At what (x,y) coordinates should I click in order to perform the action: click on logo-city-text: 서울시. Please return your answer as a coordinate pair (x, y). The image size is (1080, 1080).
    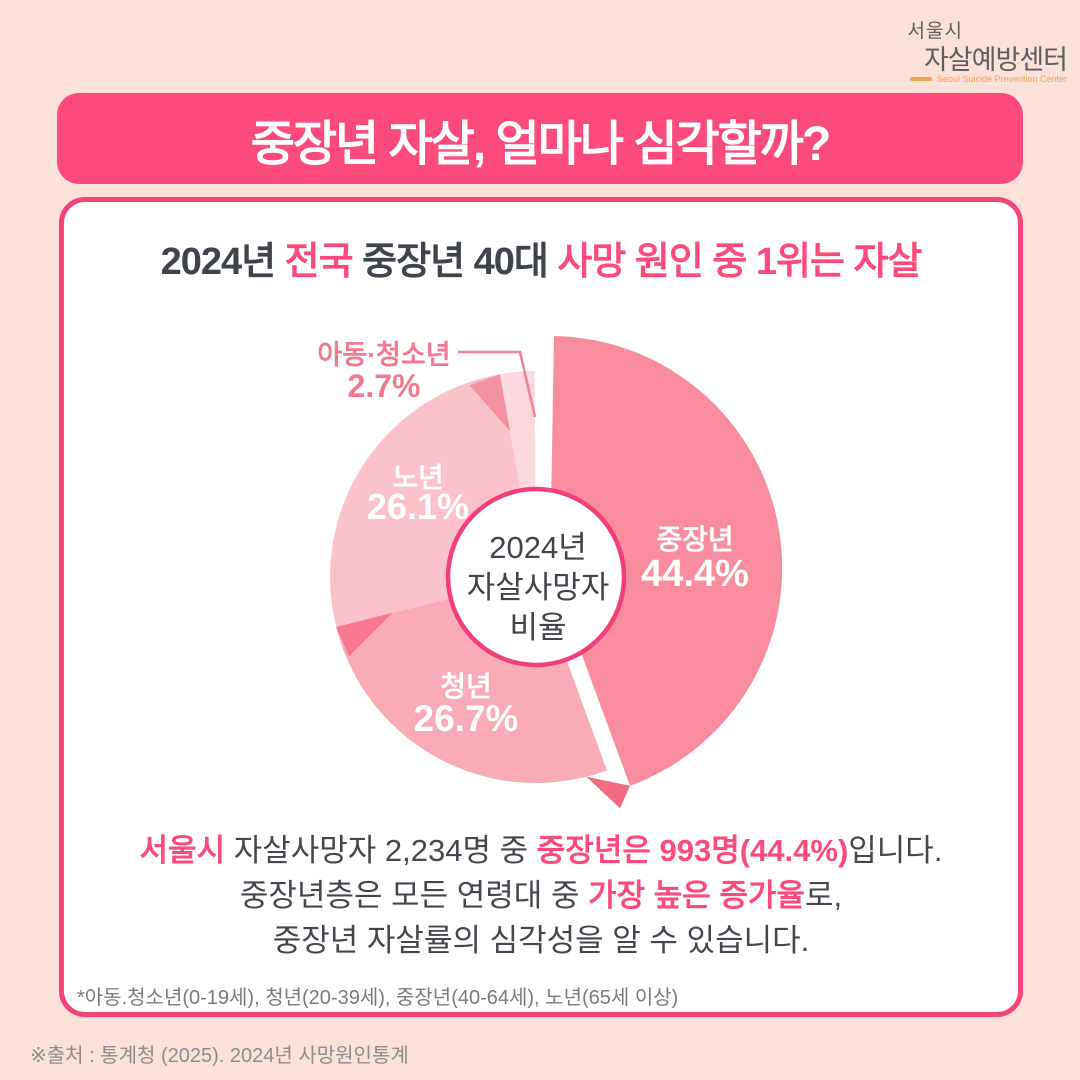
    Looking at the image, I should click on (935, 31).